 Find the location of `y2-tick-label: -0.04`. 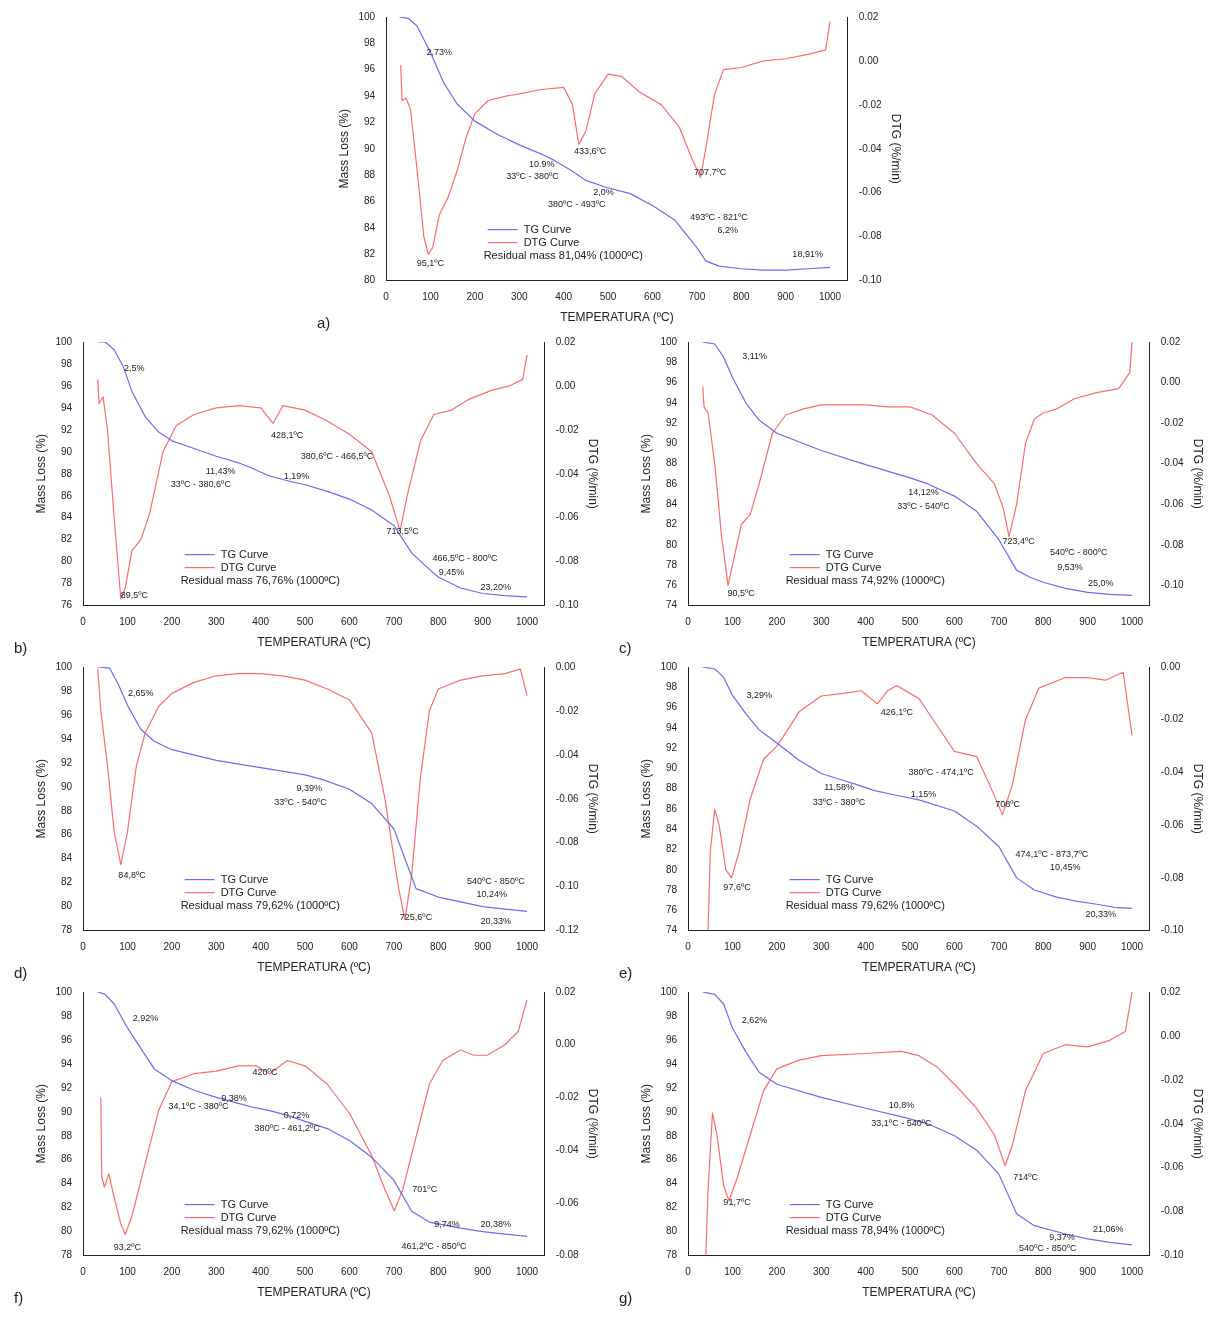

y2-tick-label: -0.04 is located at coordinates (567, 473).